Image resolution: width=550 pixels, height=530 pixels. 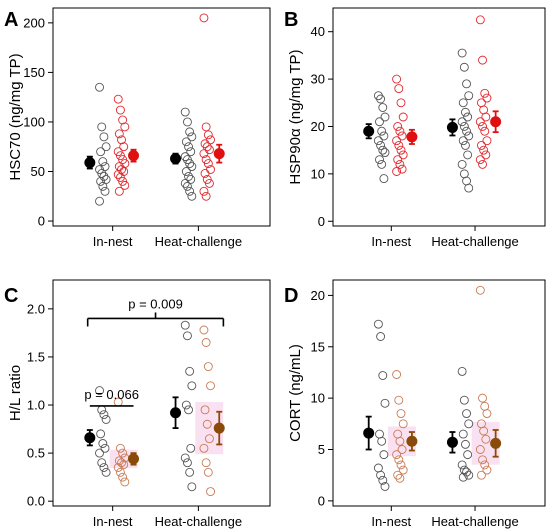 I want to click on panel-letter: B, so click(x=291, y=20).